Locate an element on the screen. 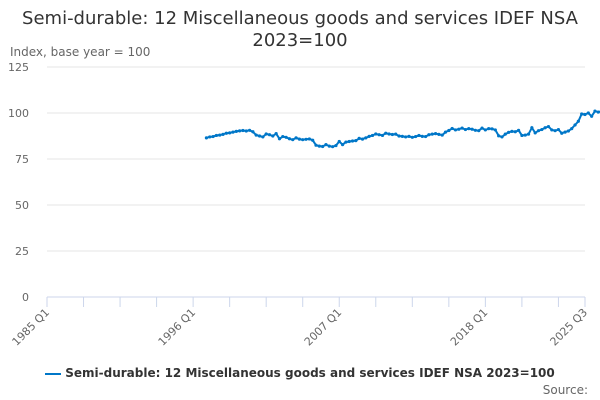 The height and width of the screenshot is (400, 600). x-tick-label: 1985 Q1 is located at coordinates (31, 327).